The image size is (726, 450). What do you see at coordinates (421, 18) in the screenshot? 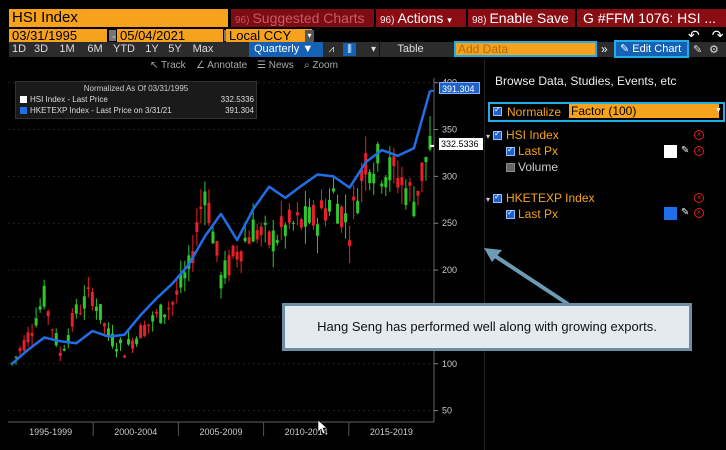
I see `actions-menu: 96) Actions ▾` at bounding box center [421, 18].